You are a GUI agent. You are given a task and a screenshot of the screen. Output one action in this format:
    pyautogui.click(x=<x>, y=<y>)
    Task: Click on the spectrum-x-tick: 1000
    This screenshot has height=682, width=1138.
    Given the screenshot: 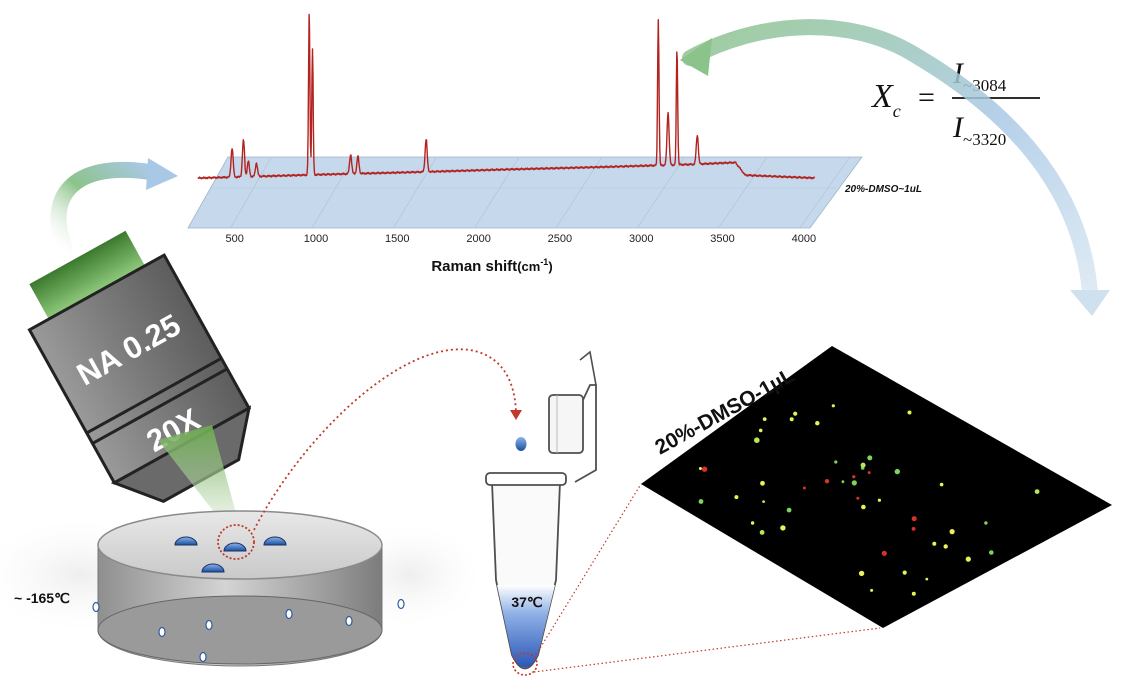 What is the action you would take?
    pyautogui.click(x=316, y=239)
    